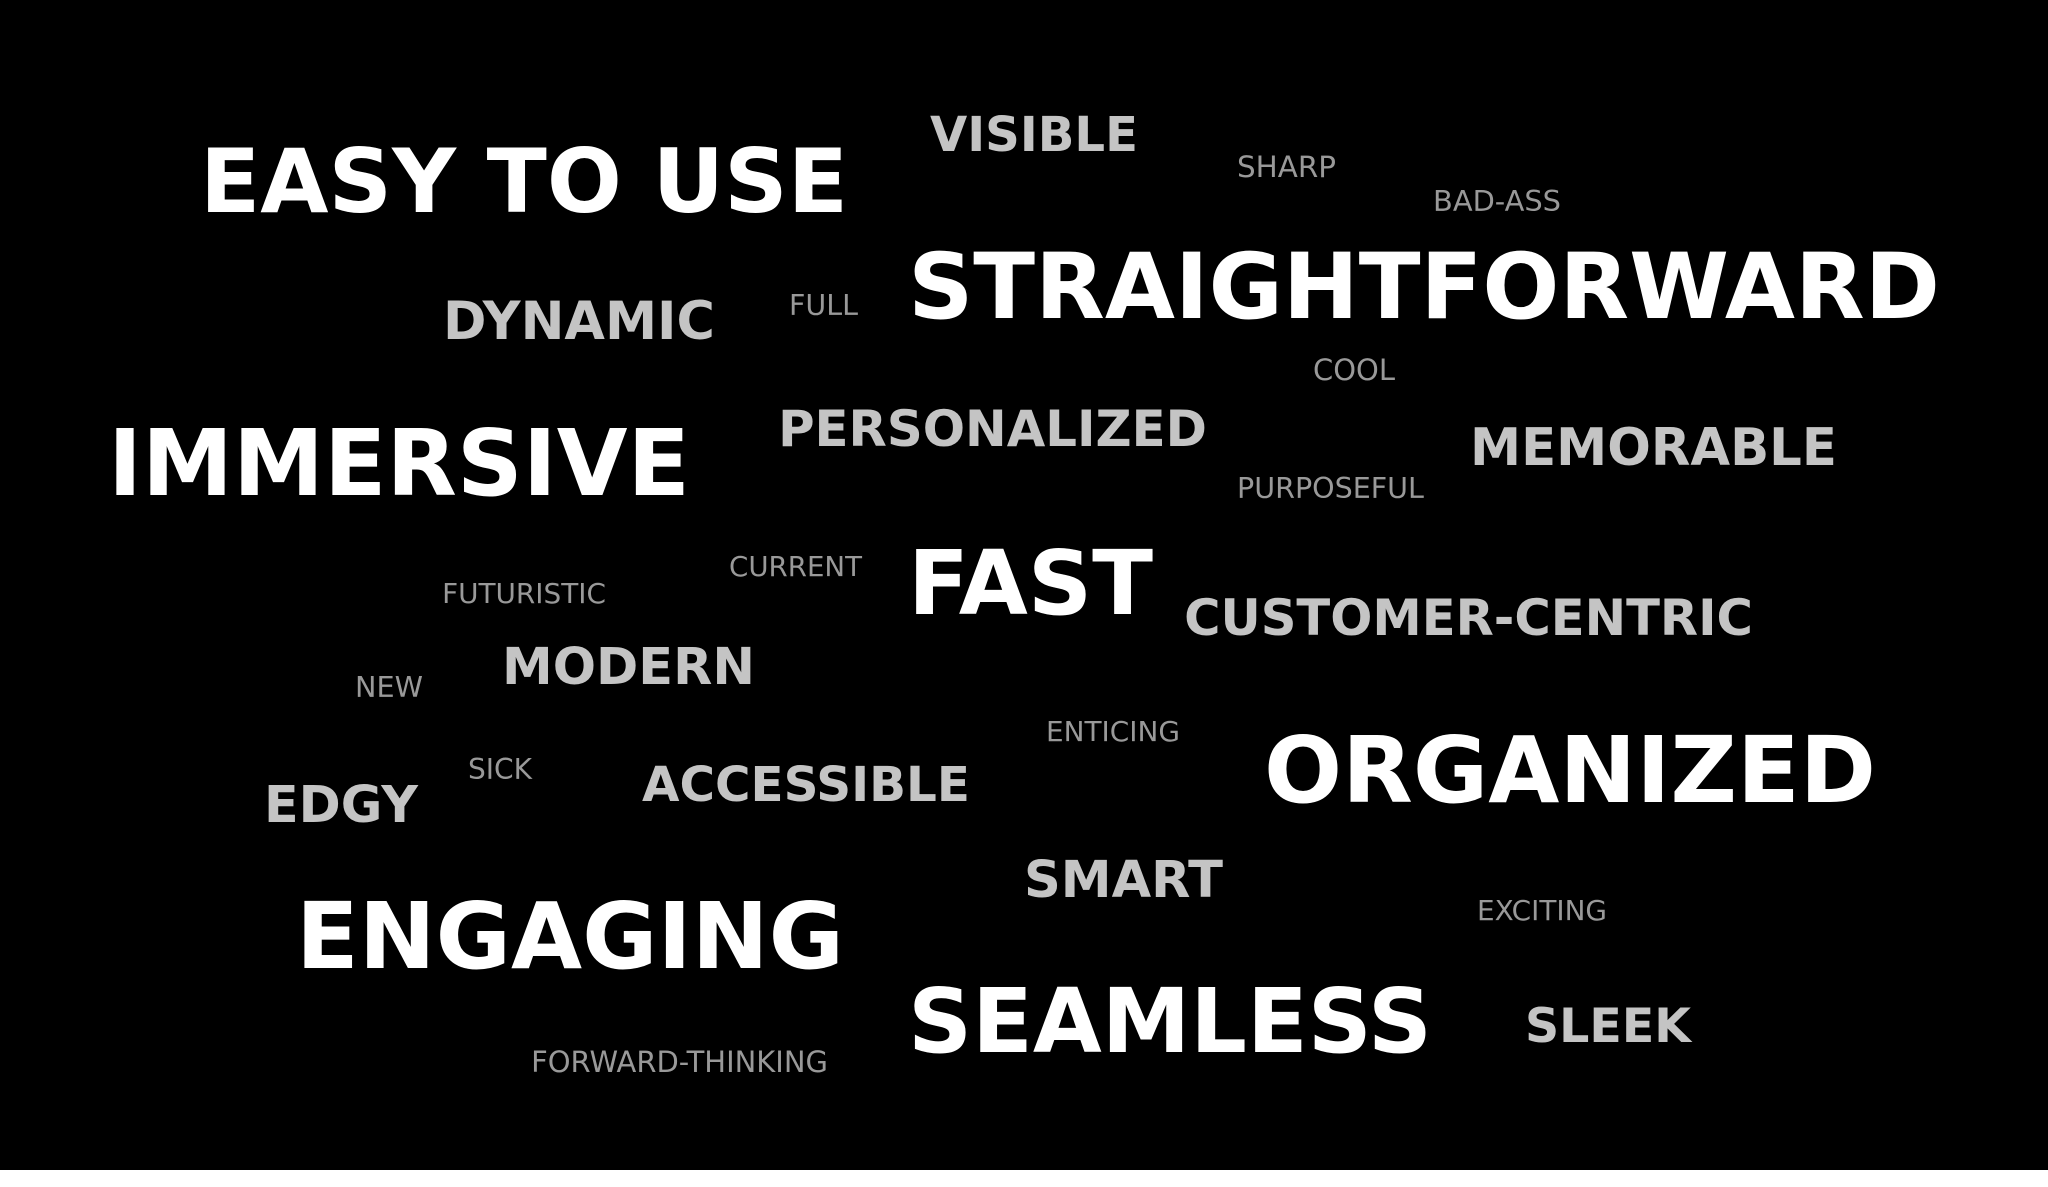 This screenshot has height=1187, width=2048. Describe the element at coordinates (679, 1062) in the screenshot. I see `word-forward-thinking: FORWARD-THINKING` at that location.